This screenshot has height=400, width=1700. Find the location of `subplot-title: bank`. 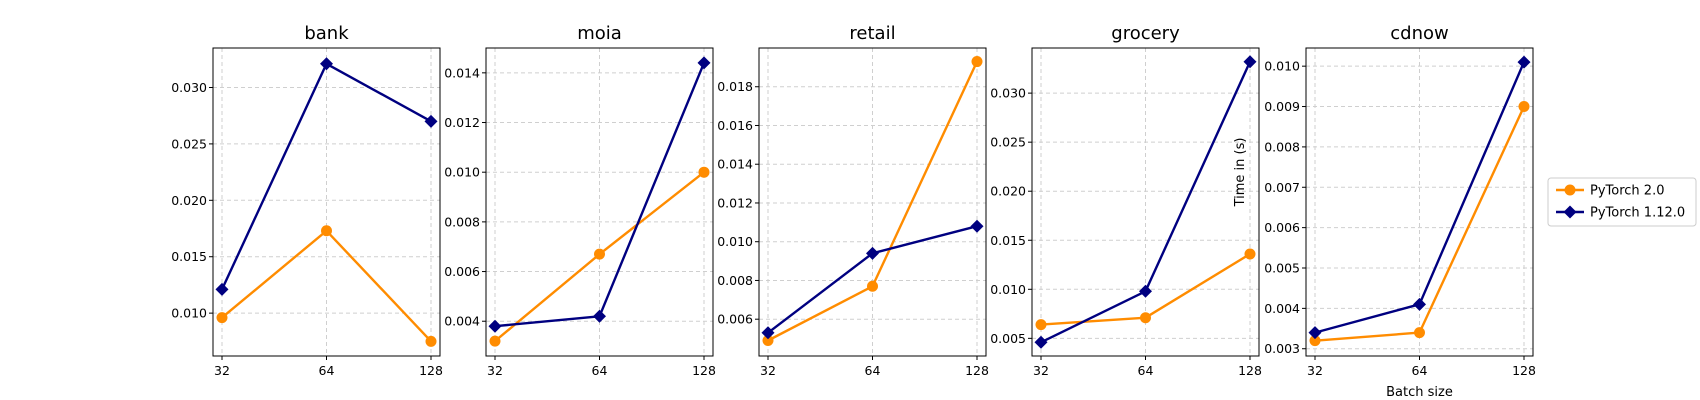

subplot-title: bank is located at coordinates (326, 33).